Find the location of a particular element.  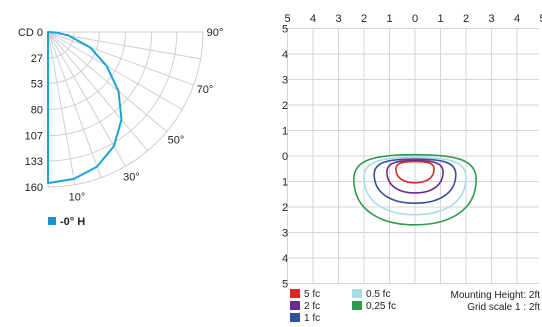

iso-legend-label-1: 0.5 fc is located at coordinates (378, 294).